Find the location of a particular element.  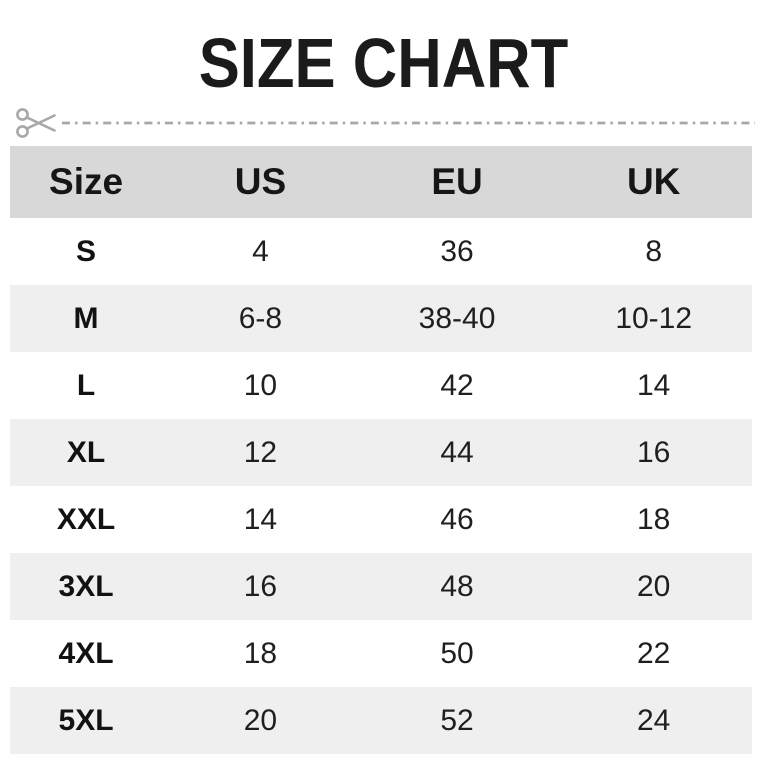

table-header-row: Size US EU UK is located at coordinates (381, 182).